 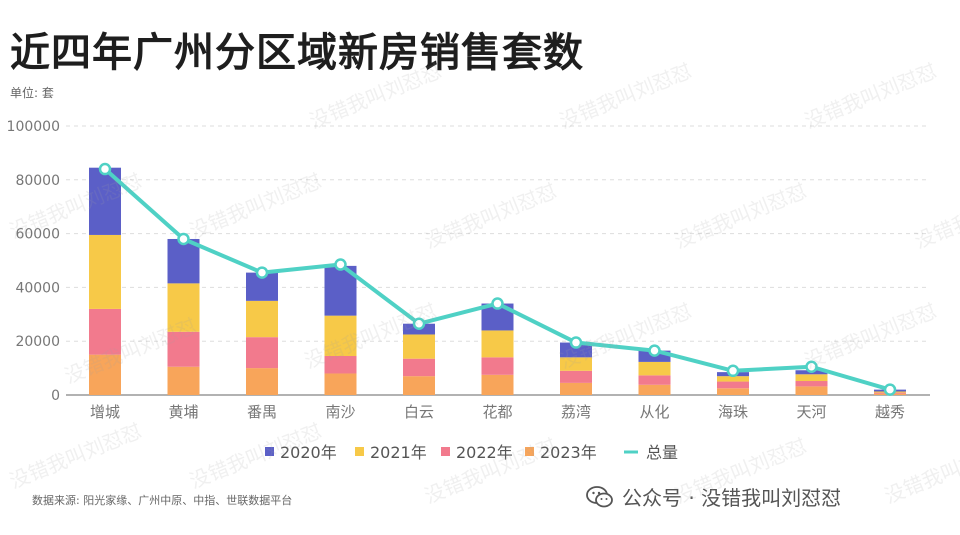 What do you see at coordinates (662, 452) in the screenshot?
I see `legend-label: 总量` at bounding box center [662, 452].